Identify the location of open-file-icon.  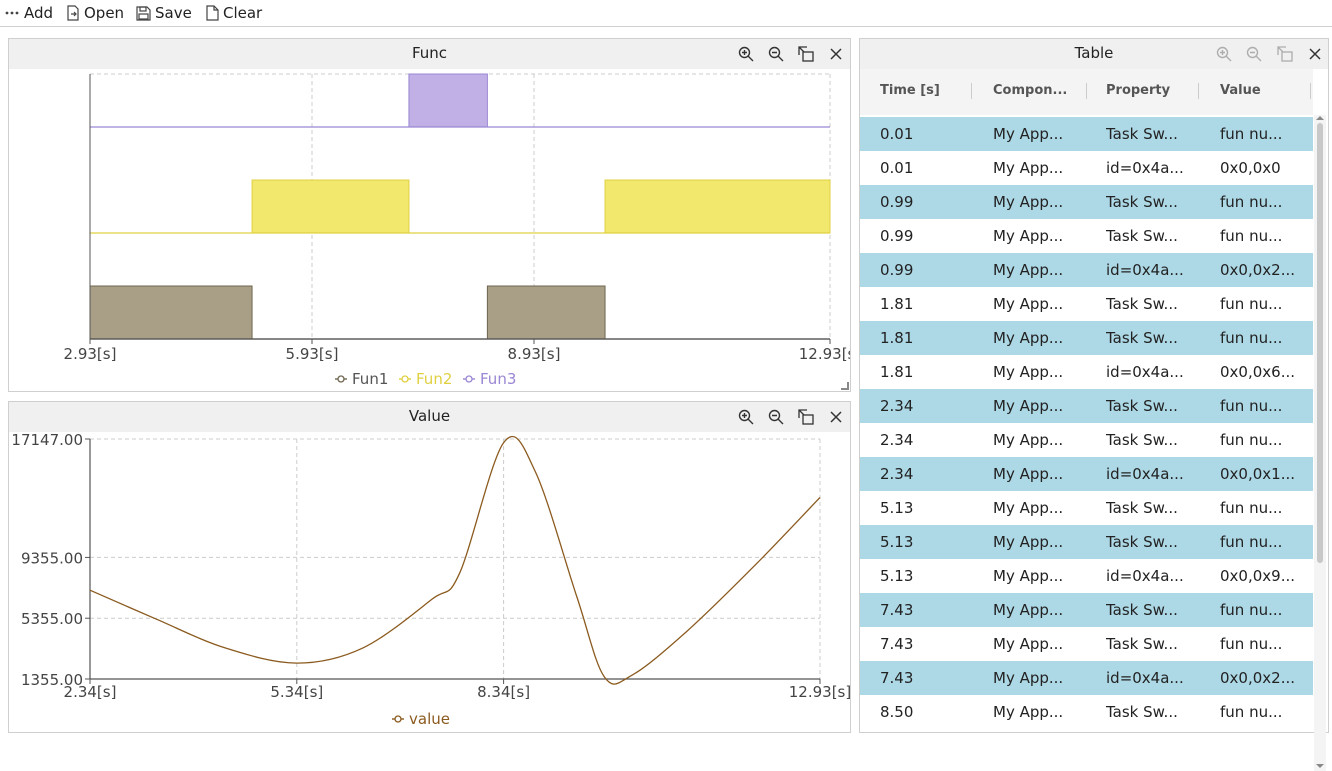
(73, 13).